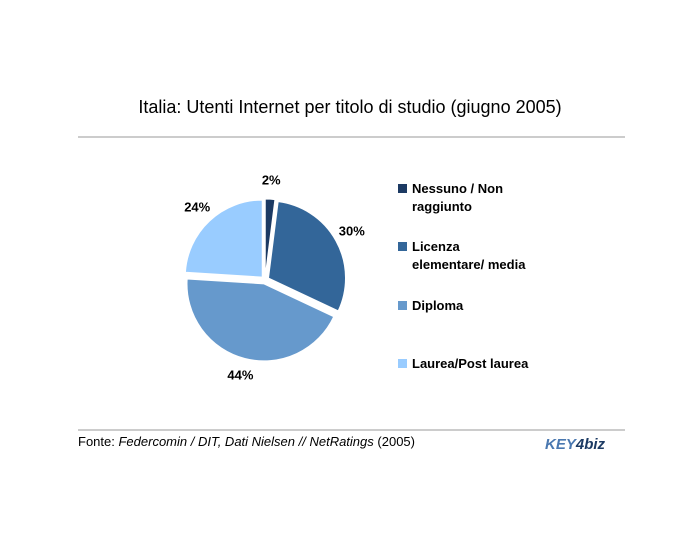  I want to click on legend-label: Laurea/Post laurea, so click(470, 363).